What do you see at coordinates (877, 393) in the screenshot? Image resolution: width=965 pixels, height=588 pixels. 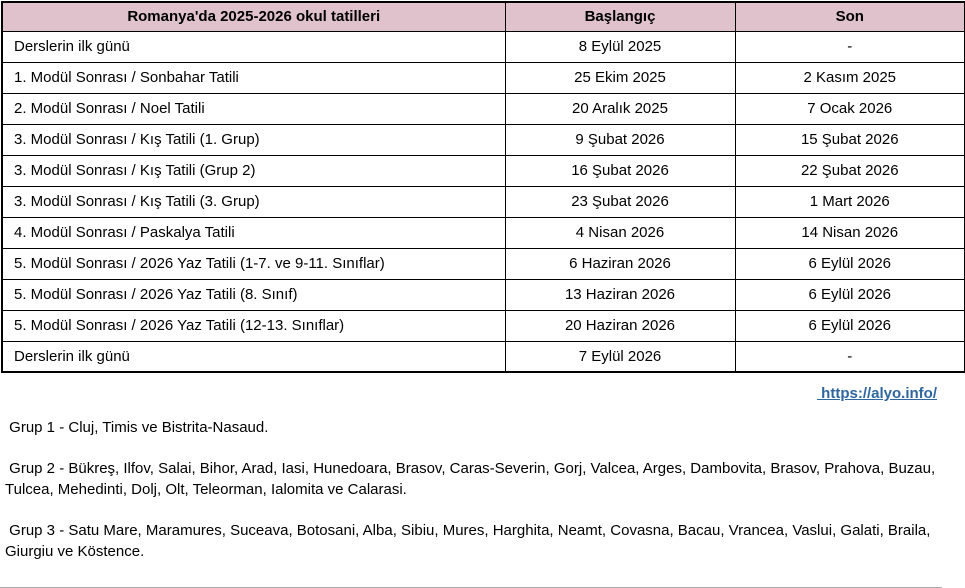 I see `alyo-info-link: https://alyo.info/` at bounding box center [877, 393].